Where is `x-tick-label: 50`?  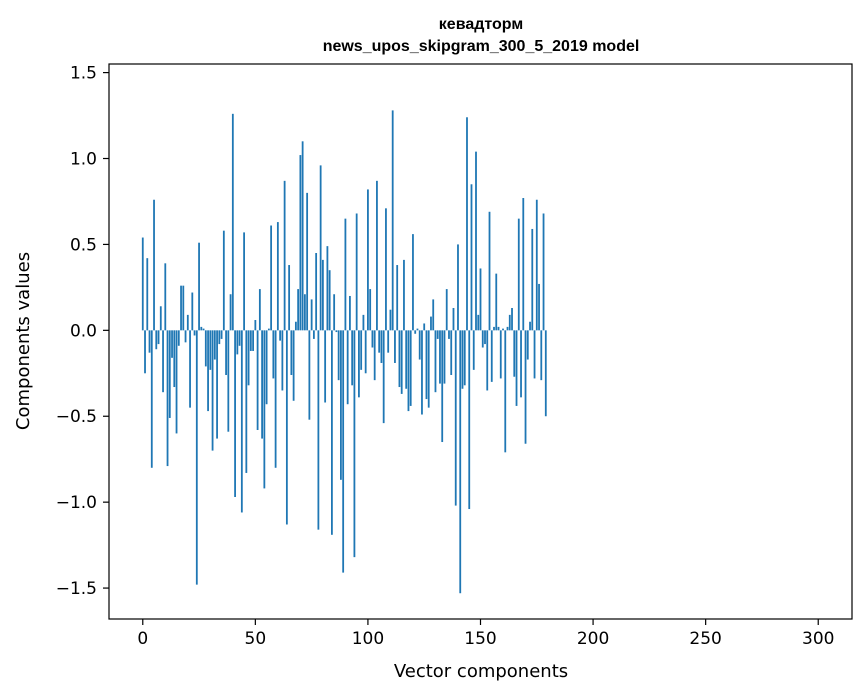
x-tick-label: 50 is located at coordinates (256, 639).